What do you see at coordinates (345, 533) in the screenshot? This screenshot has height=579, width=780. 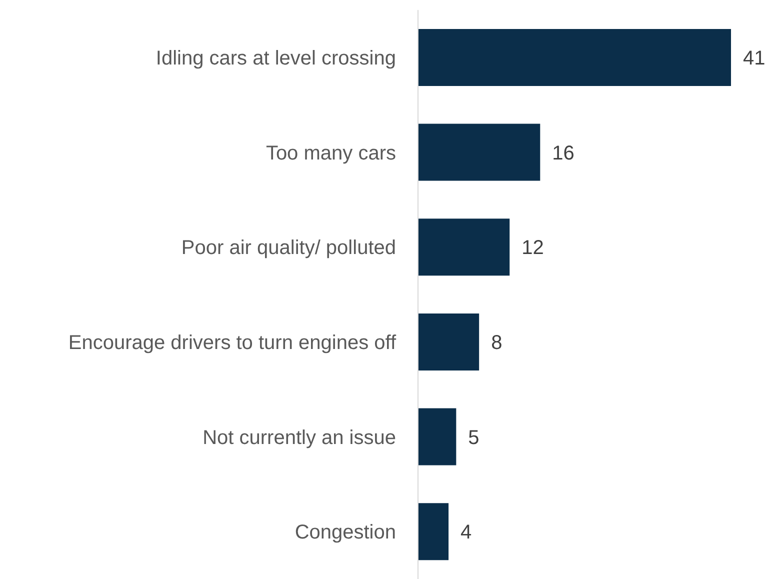 I see `y-tick-label: Congestion` at bounding box center [345, 533].